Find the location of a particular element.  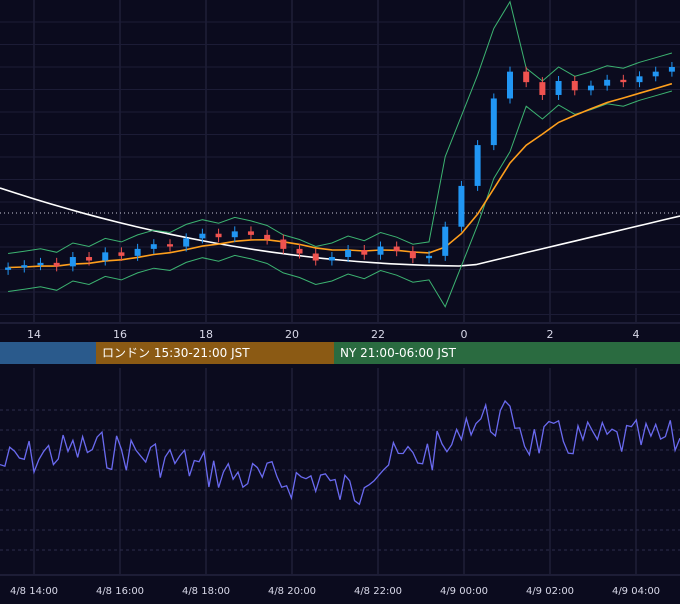

time-label: 4/8 14:00 is located at coordinates (34, 591).